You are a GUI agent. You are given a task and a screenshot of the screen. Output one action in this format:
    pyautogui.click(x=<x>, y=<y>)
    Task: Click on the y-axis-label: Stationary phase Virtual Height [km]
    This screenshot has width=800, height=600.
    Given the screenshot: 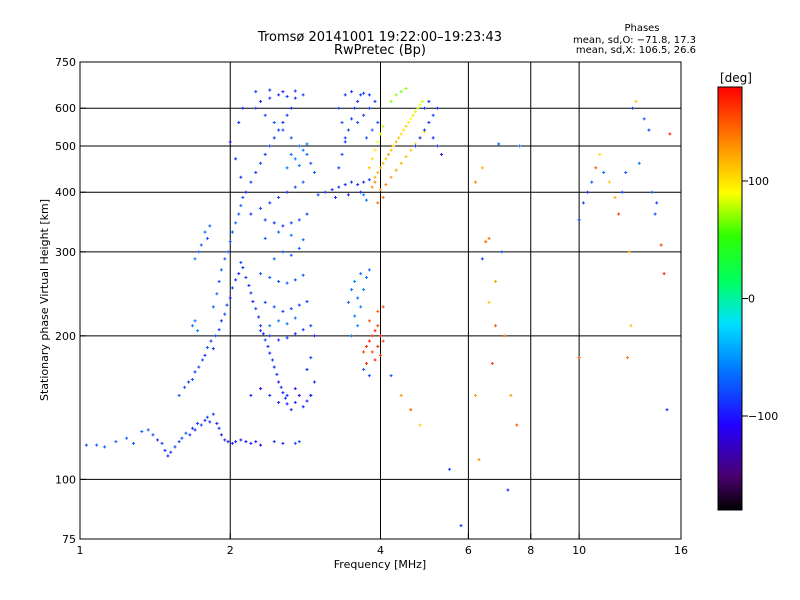 What is the action you would take?
    pyautogui.click(x=44, y=300)
    